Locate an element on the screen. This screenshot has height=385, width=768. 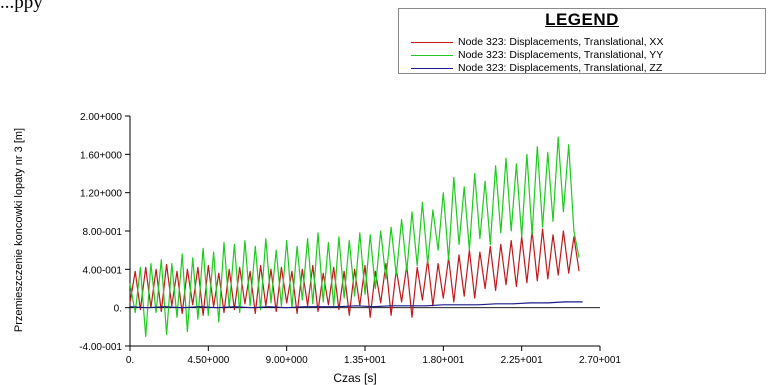
y-tick-label: 2.00+000 is located at coordinates (101, 117).